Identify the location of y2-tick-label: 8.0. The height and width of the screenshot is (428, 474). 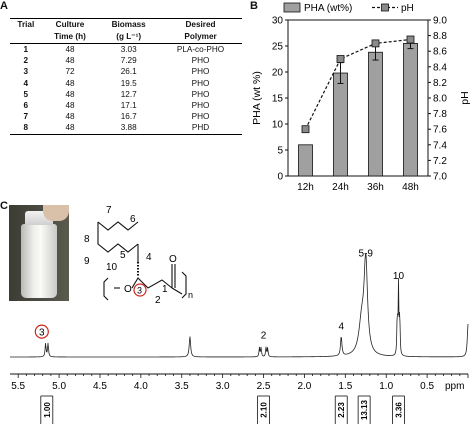
(440, 99).